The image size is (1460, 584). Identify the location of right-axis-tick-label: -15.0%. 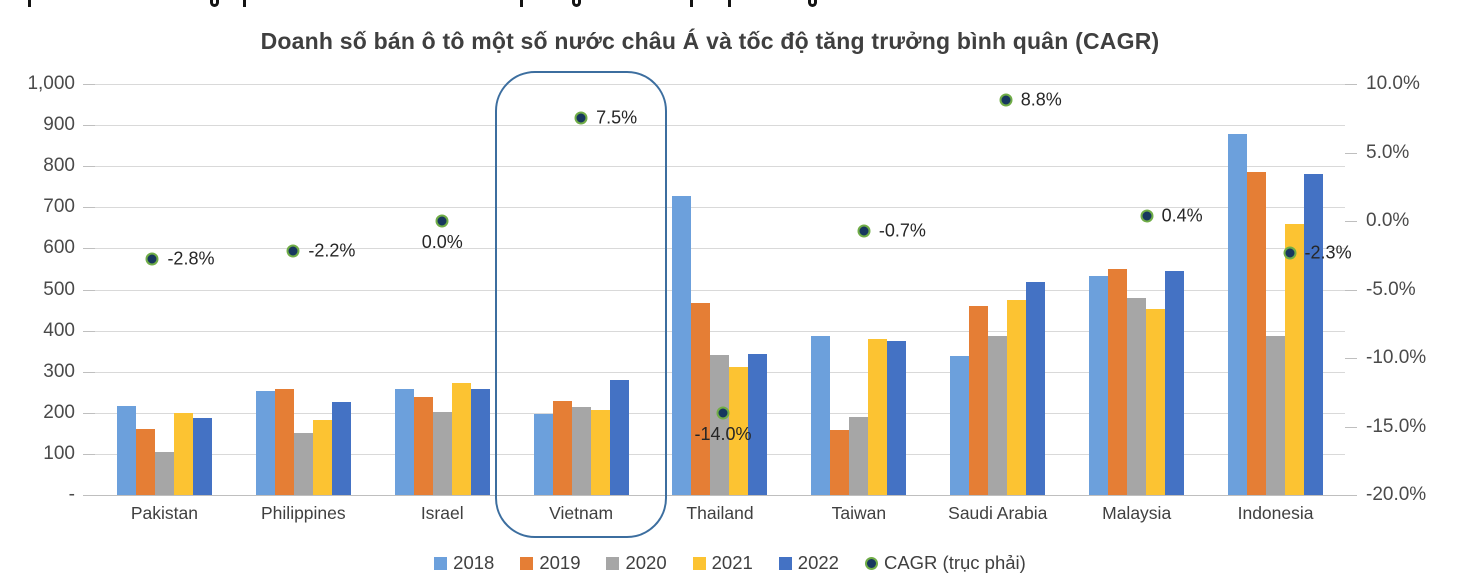
(1396, 426).